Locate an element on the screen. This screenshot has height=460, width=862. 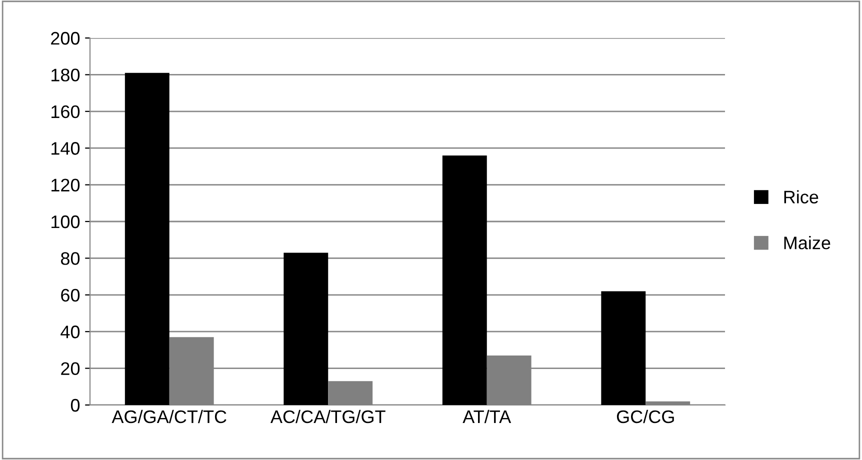
y-tick-label: 80 is located at coordinates (70, 258).